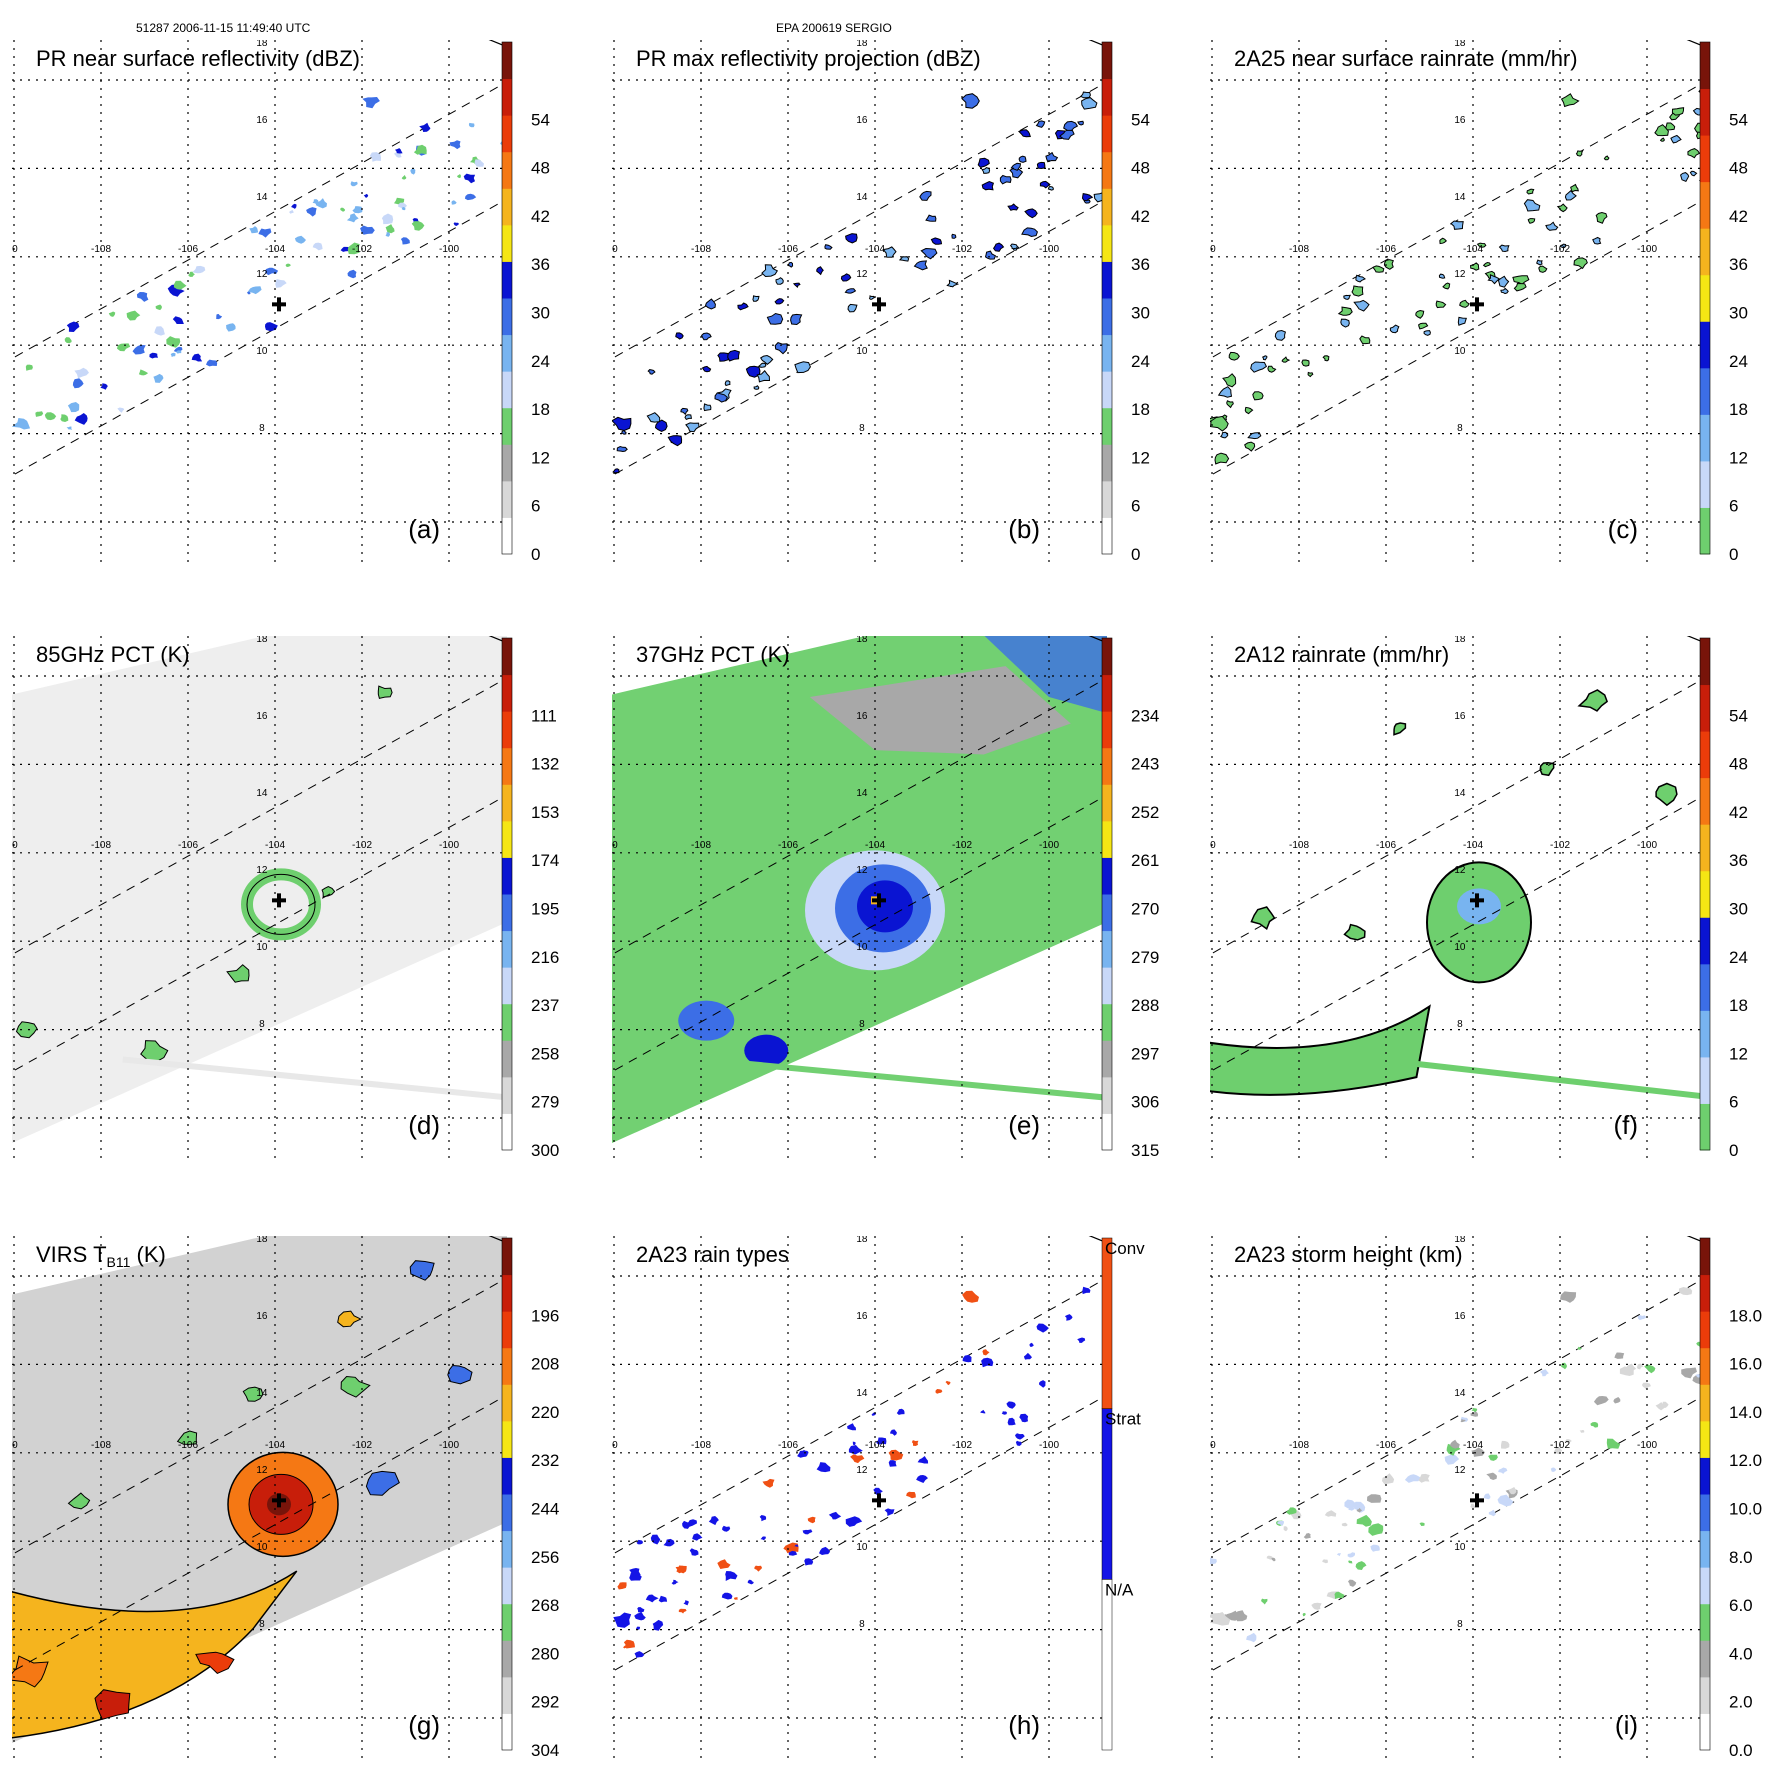 Image resolution: width=1771 pixels, height=1771 pixels. I want to click on lon-label: -108, so click(1299, 1445).